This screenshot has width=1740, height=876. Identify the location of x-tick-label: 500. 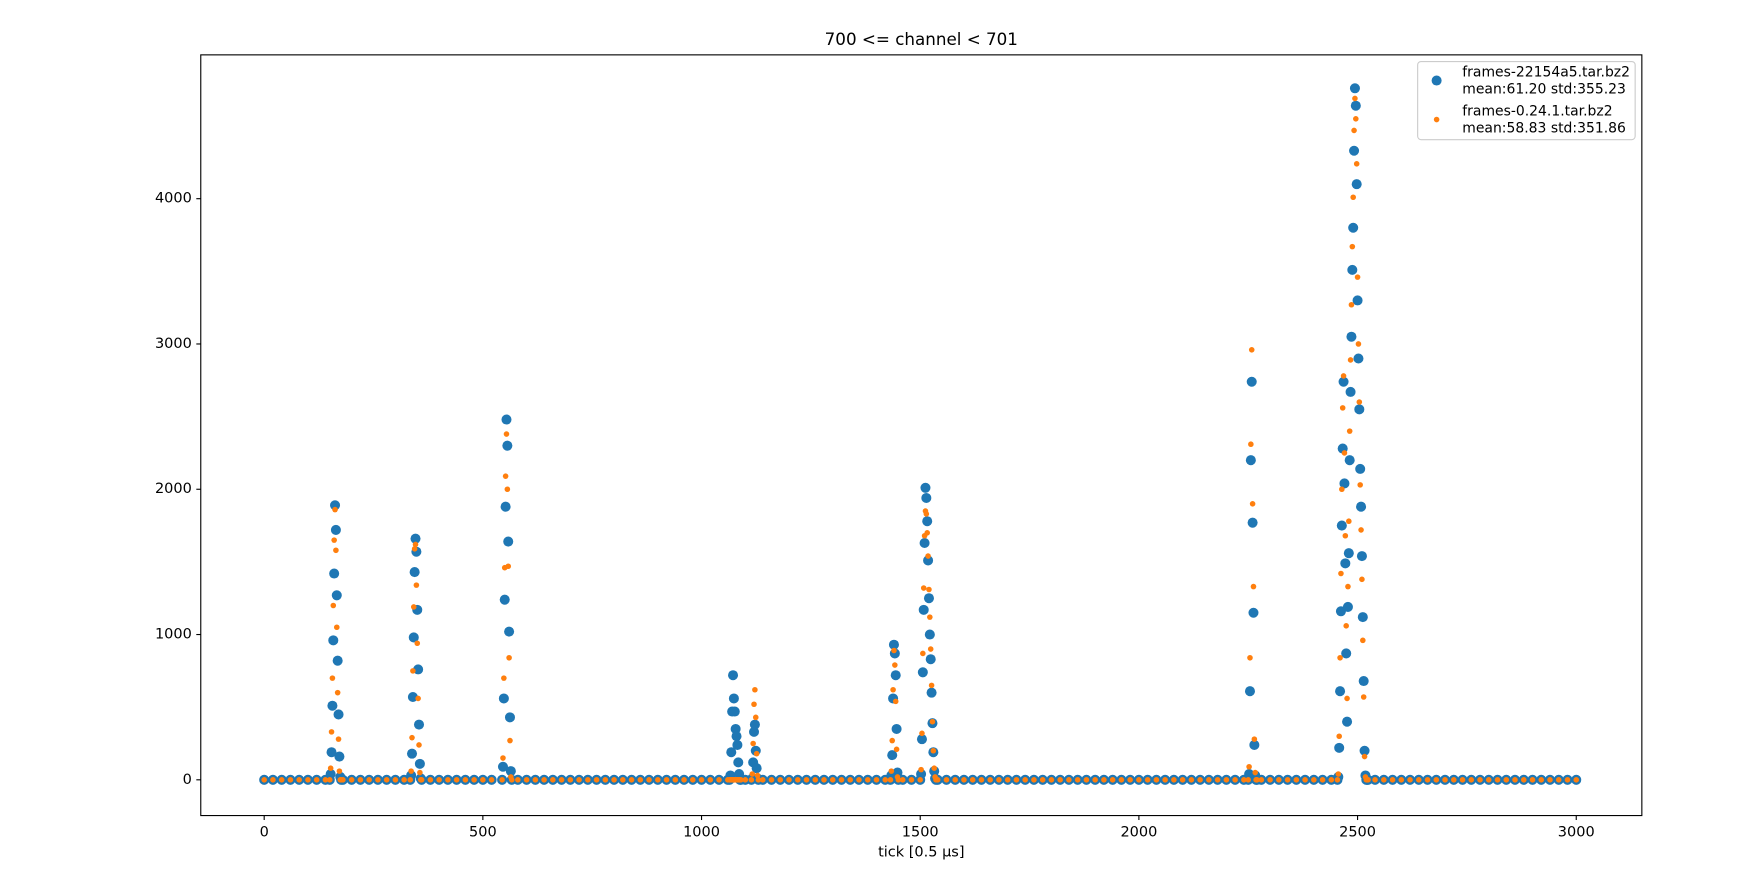
(483, 832).